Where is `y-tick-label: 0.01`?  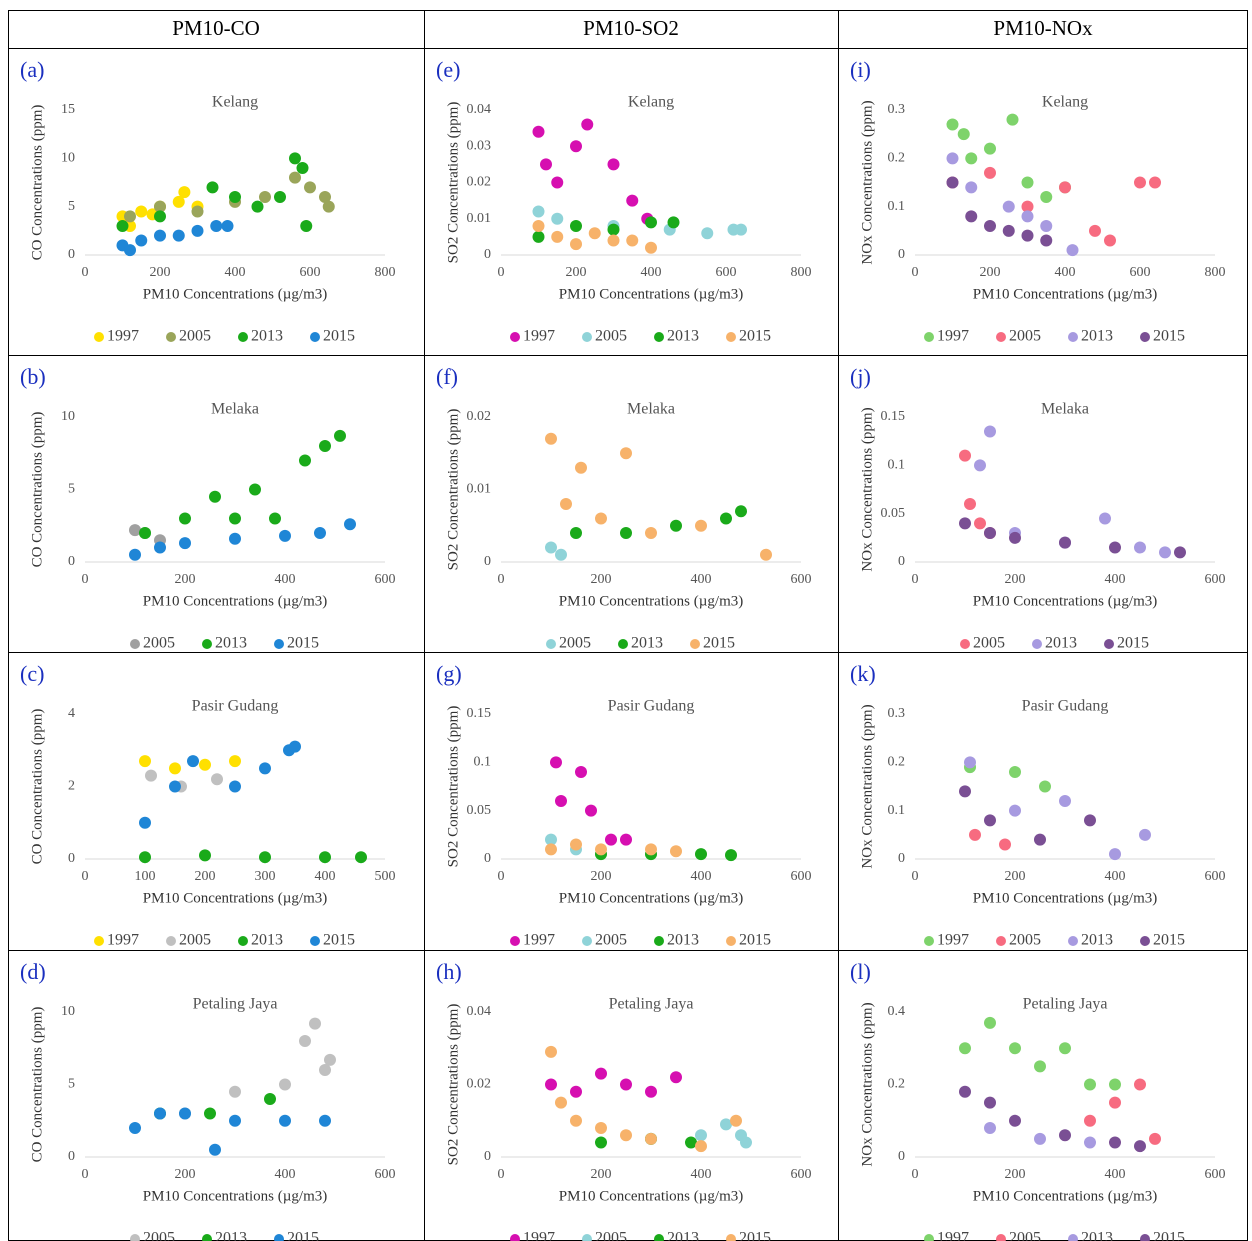
y-tick-label: 0.01 is located at coordinates (479, 218).